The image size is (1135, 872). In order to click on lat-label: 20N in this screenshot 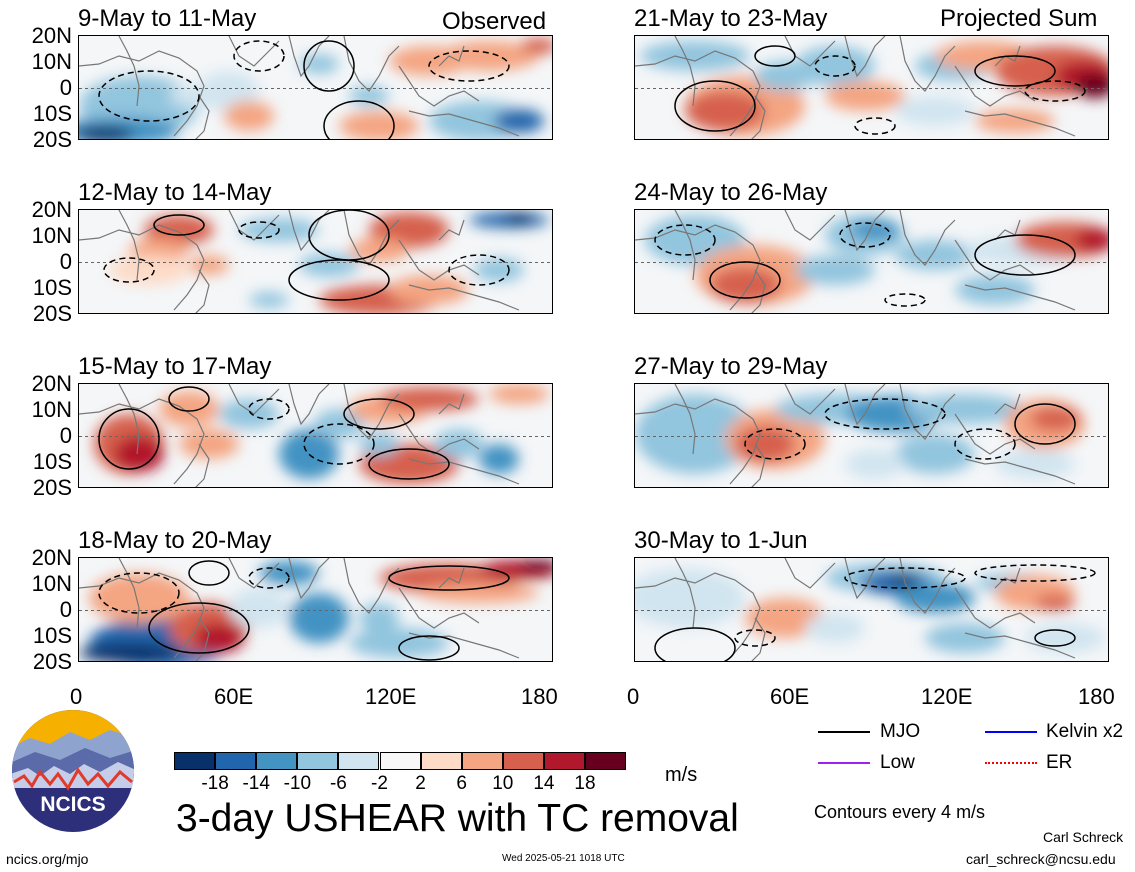, I will do `click(51, 383)`.